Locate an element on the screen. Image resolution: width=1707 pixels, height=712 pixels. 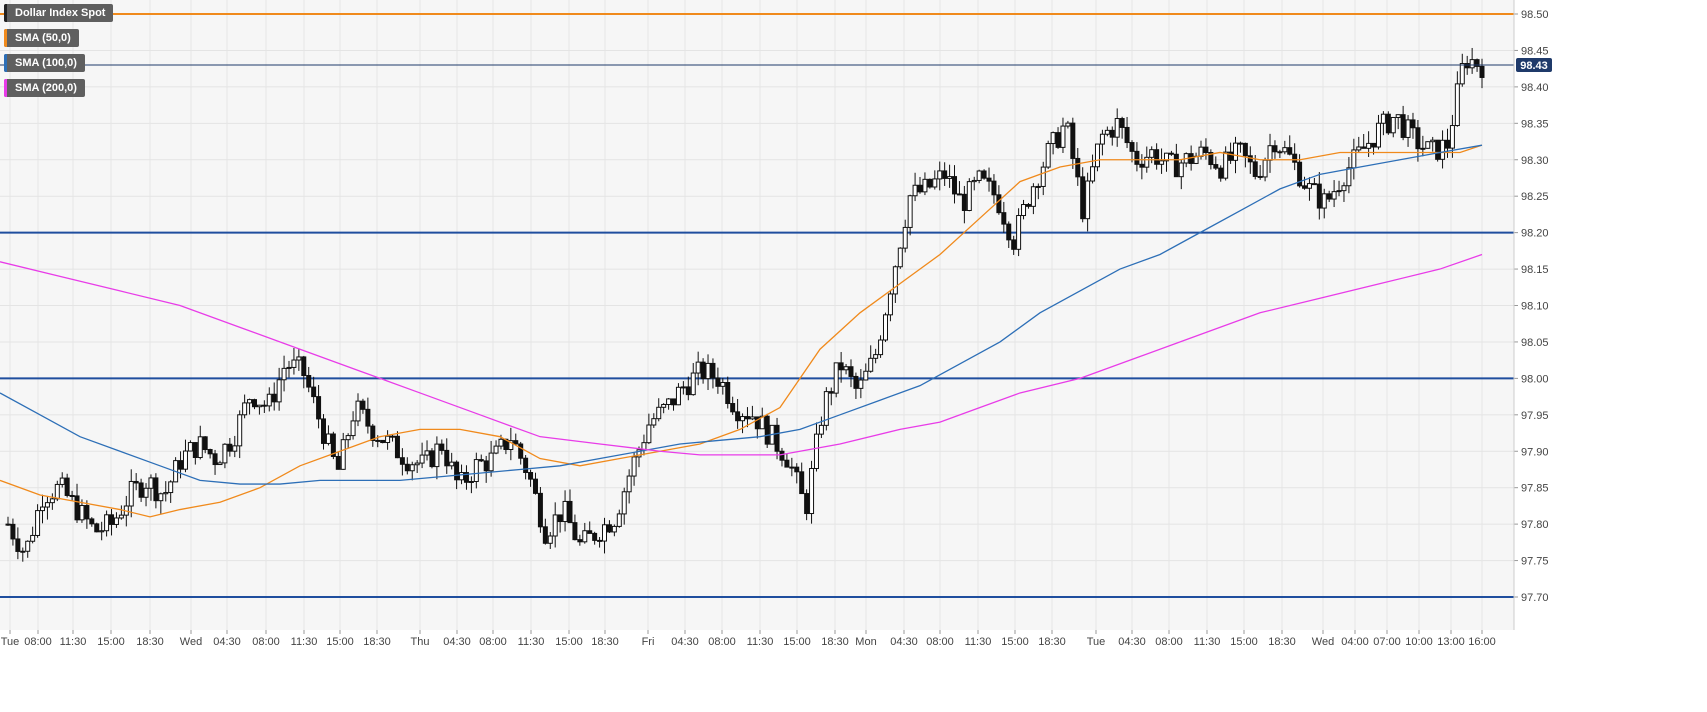
x-tick-label: 18:30 is located at coordinates (150, 642).